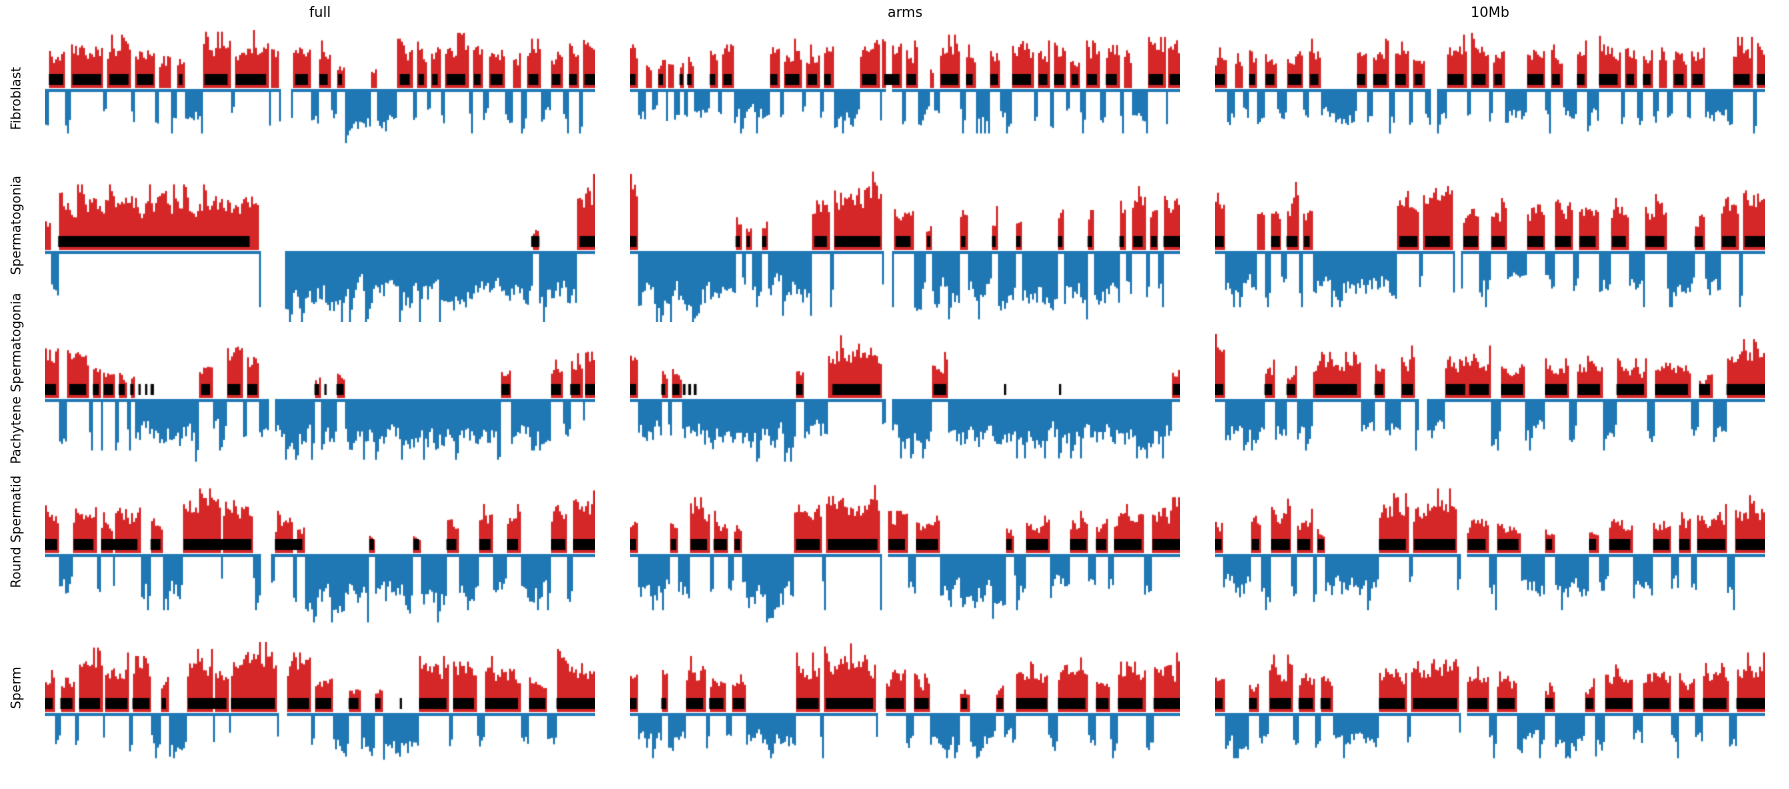  I want to click on track-panel-round-spermatid-10mb, so click(1490, 545).